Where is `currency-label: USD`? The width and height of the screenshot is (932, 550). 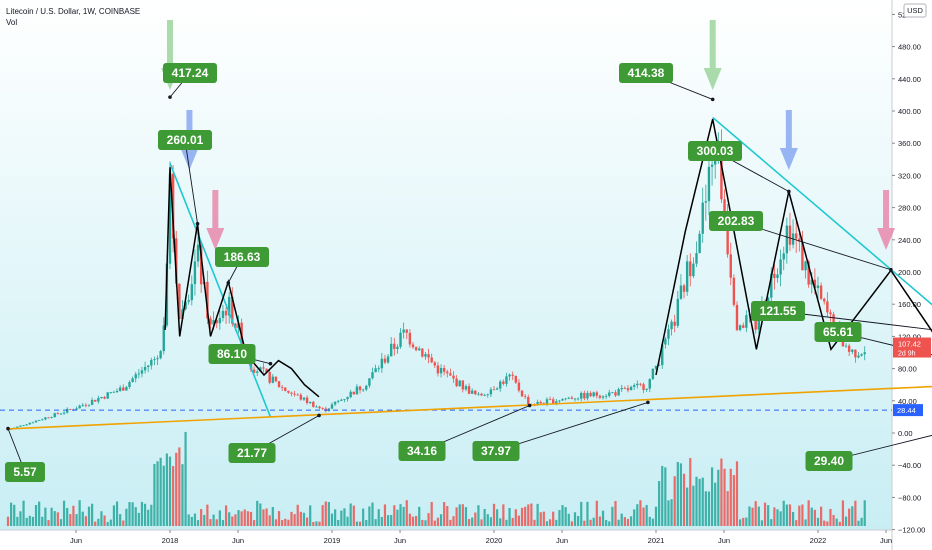
currency-label: USD is located at coordinates (915, 10).